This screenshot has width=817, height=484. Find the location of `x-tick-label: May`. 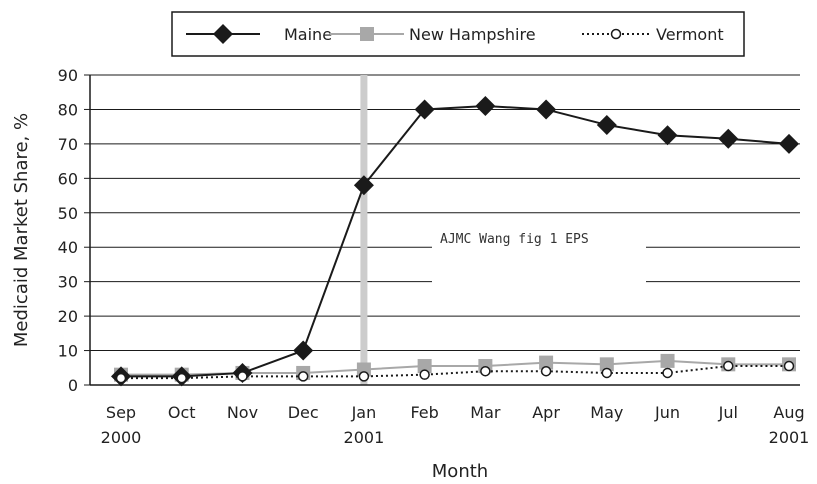

x-tick-label: May is located at coordinates (606, 412).